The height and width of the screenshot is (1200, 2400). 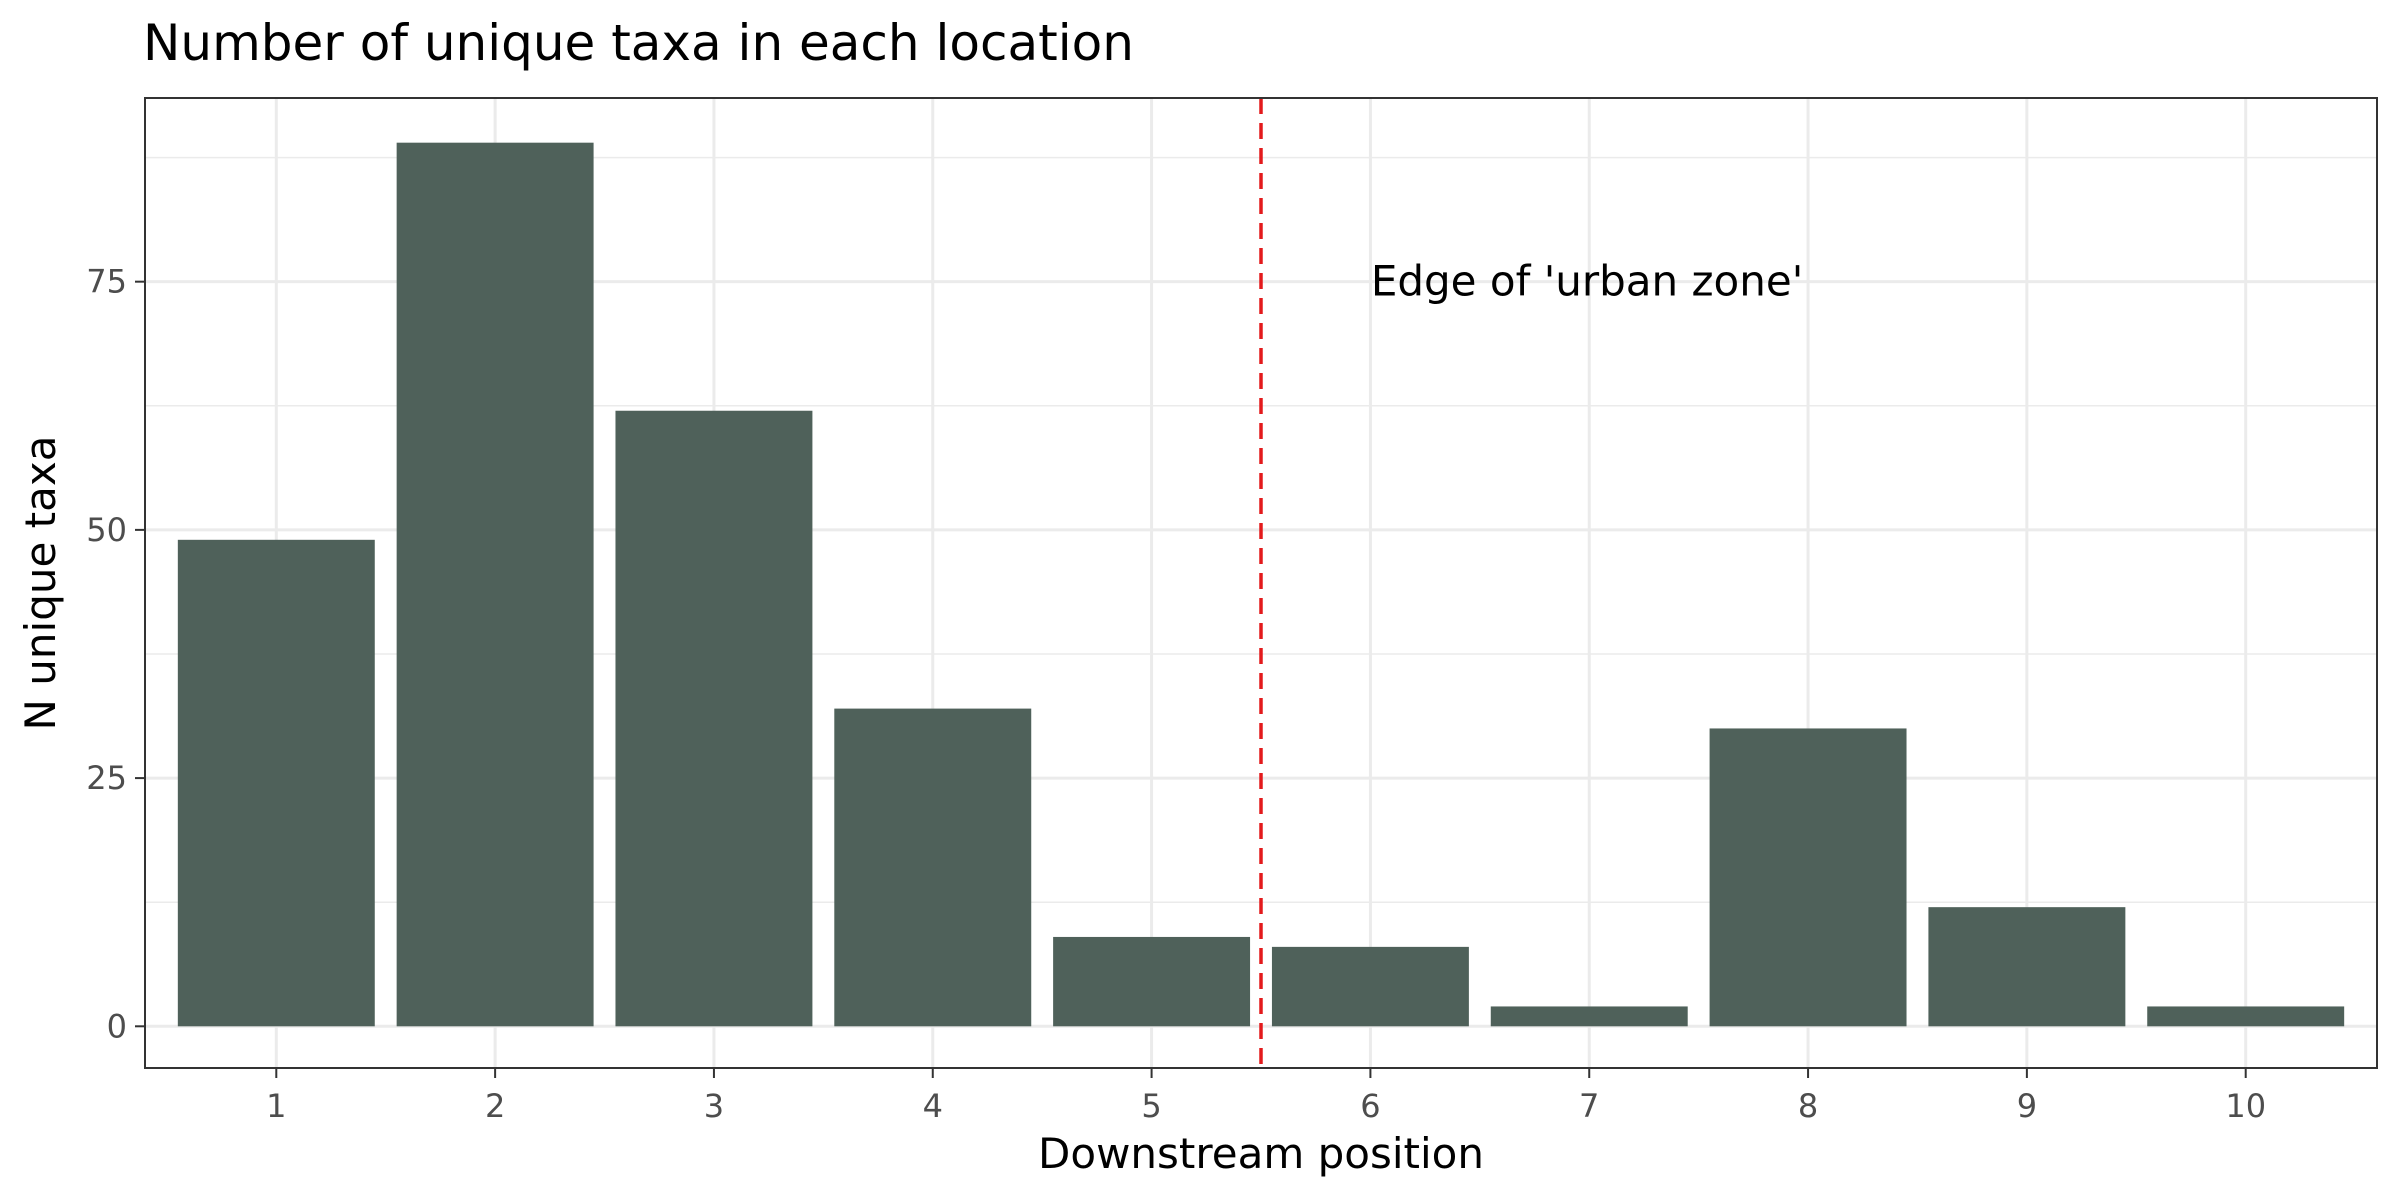 I want to click on x-tick-label: 3, so click(x=714, y=1106).